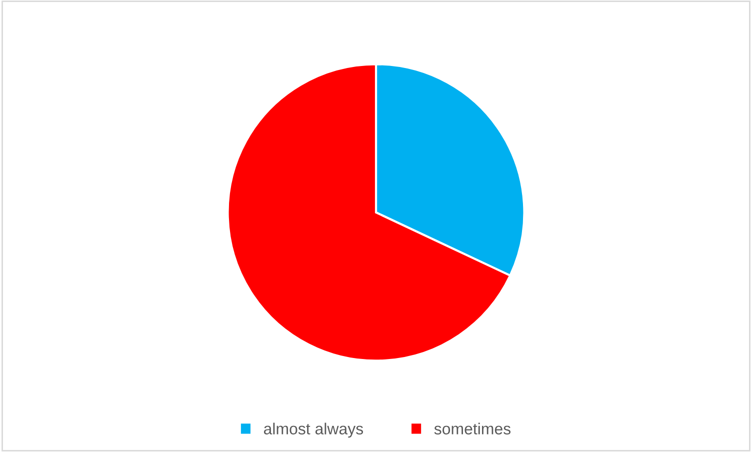  I want to click on legend-label: sometimes, so click(472, 428).